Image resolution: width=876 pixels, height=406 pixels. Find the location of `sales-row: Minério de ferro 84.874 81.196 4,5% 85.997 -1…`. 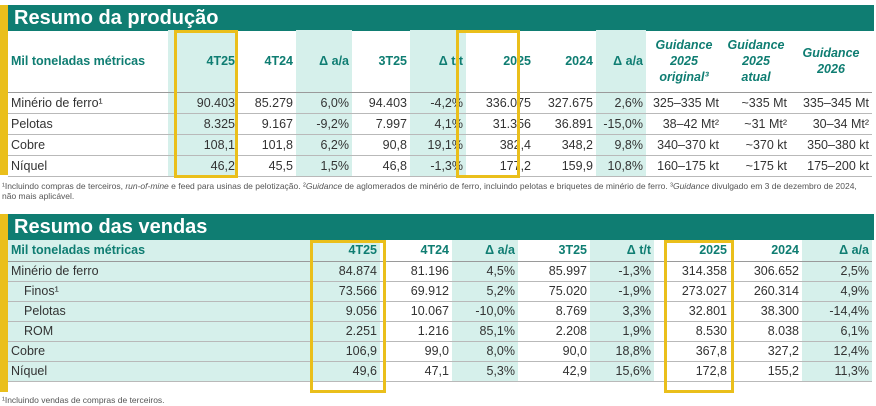

sales-row: Minério de ferro 84.874 81.196 4,5% 85.997 -1… is located at coordinates (440, 271).